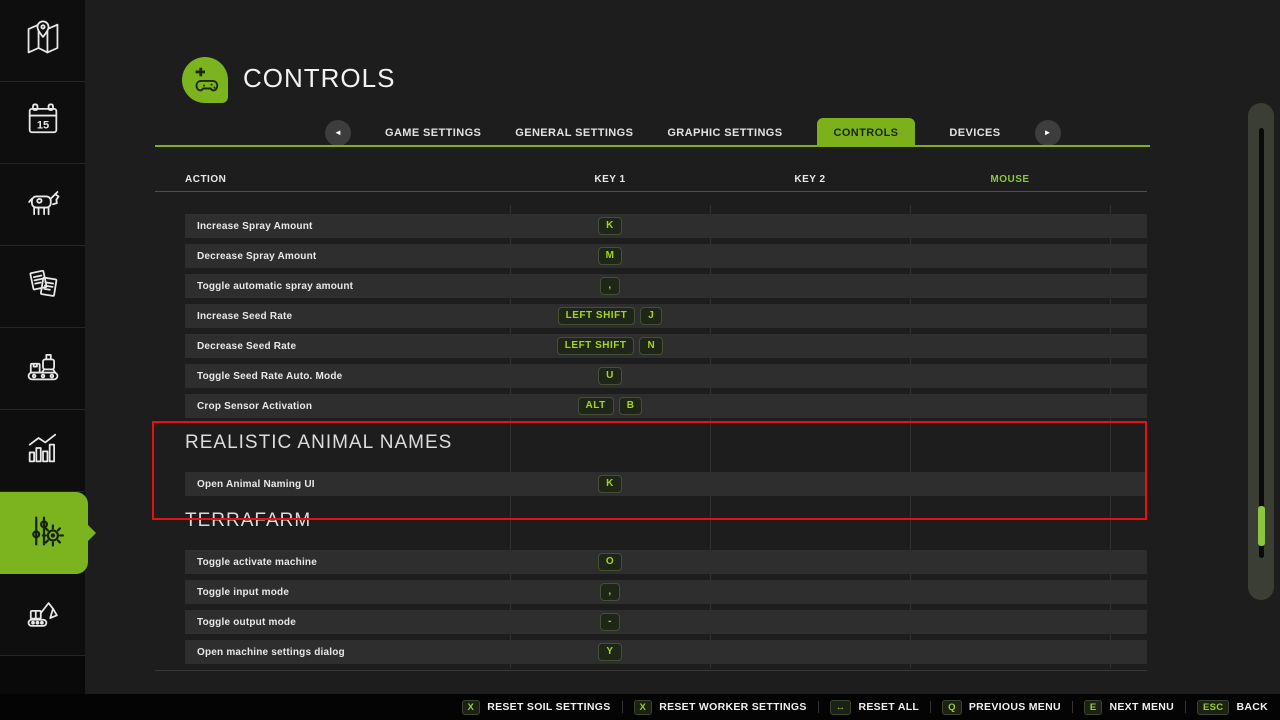 This screenshot has height=720, width=1280. What do you see at coordinates (840, 707) in the screenshot?
I see `hotkey-badge: ↔` at bounding box center [840, 707].